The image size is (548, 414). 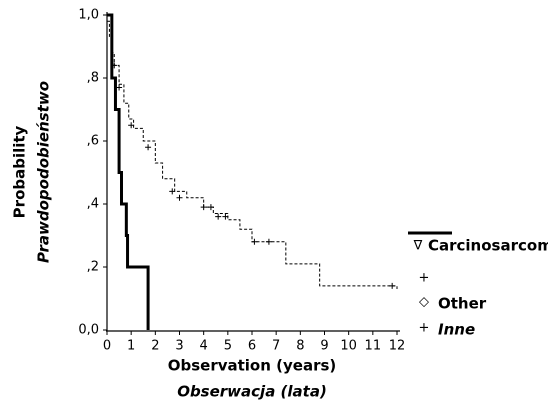 What do you see at coordinates (93, 204) in the screenshot?
I see `y-tick-label: ,4` at bounding box center [93, 204].